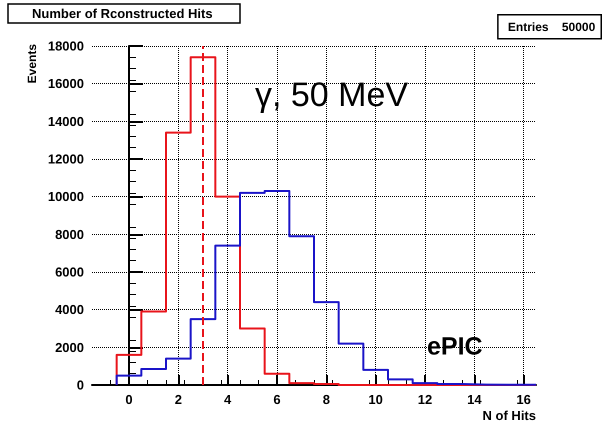  What do you see at coordinates (122, 13) in the screenshot?
I see `chart-title: Number of Rconstructed Hits` at bounding box center [122, 13].